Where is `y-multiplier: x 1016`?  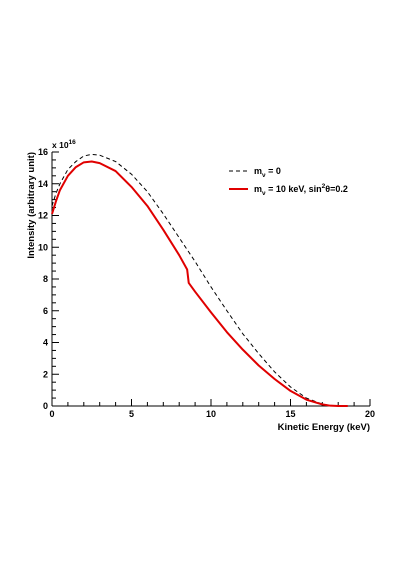 y-multiplier: x 1016 is located at coordinates (64, 144).